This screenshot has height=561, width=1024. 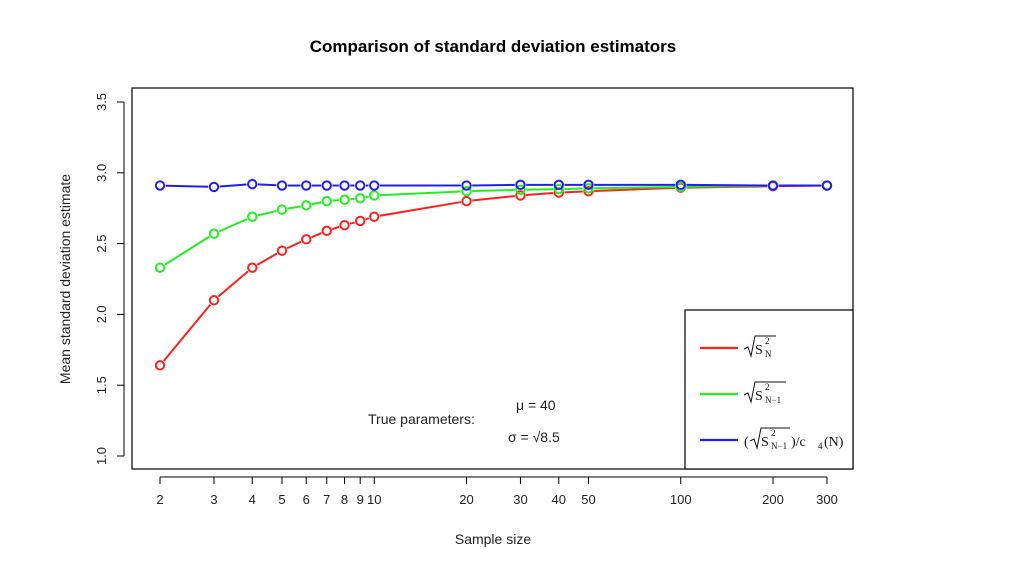 What do you see at coordinates (109, 279) in the screenshot?
I see `y-axis: 1.0 1.5 2.0 2.5 3.0 3.5` at bounding box center [109, 279].